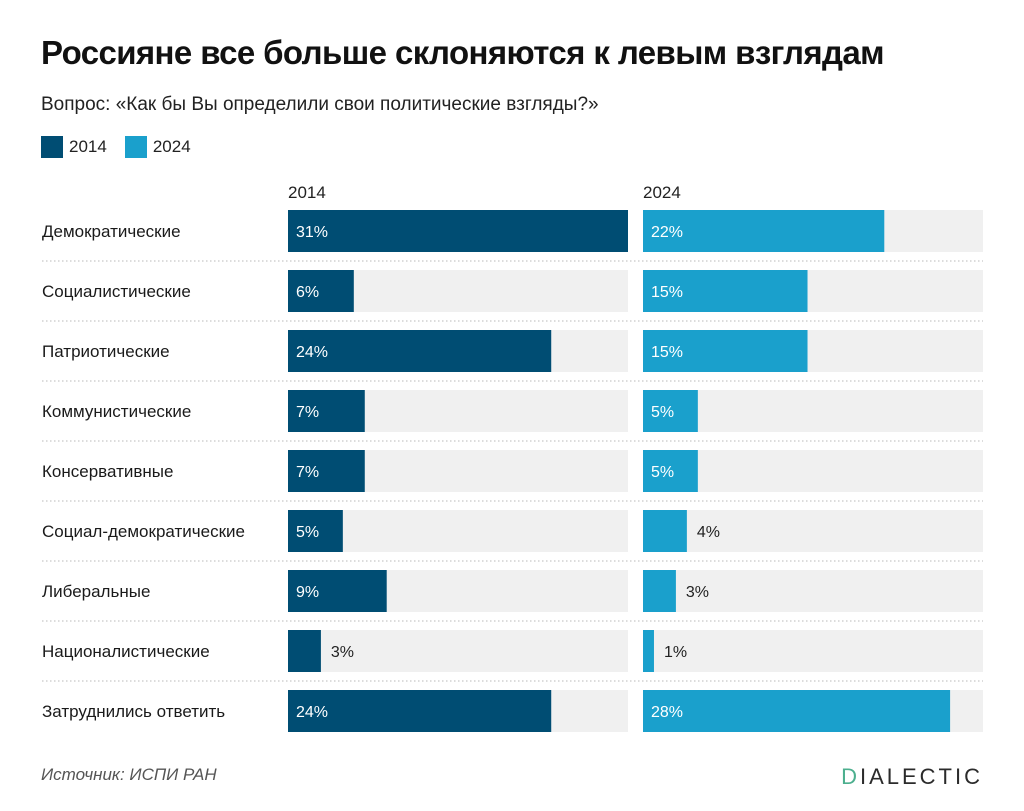 This screenshot has height=811, width=1024. I want to click on legend: 2014 2024, so click(125, 147).